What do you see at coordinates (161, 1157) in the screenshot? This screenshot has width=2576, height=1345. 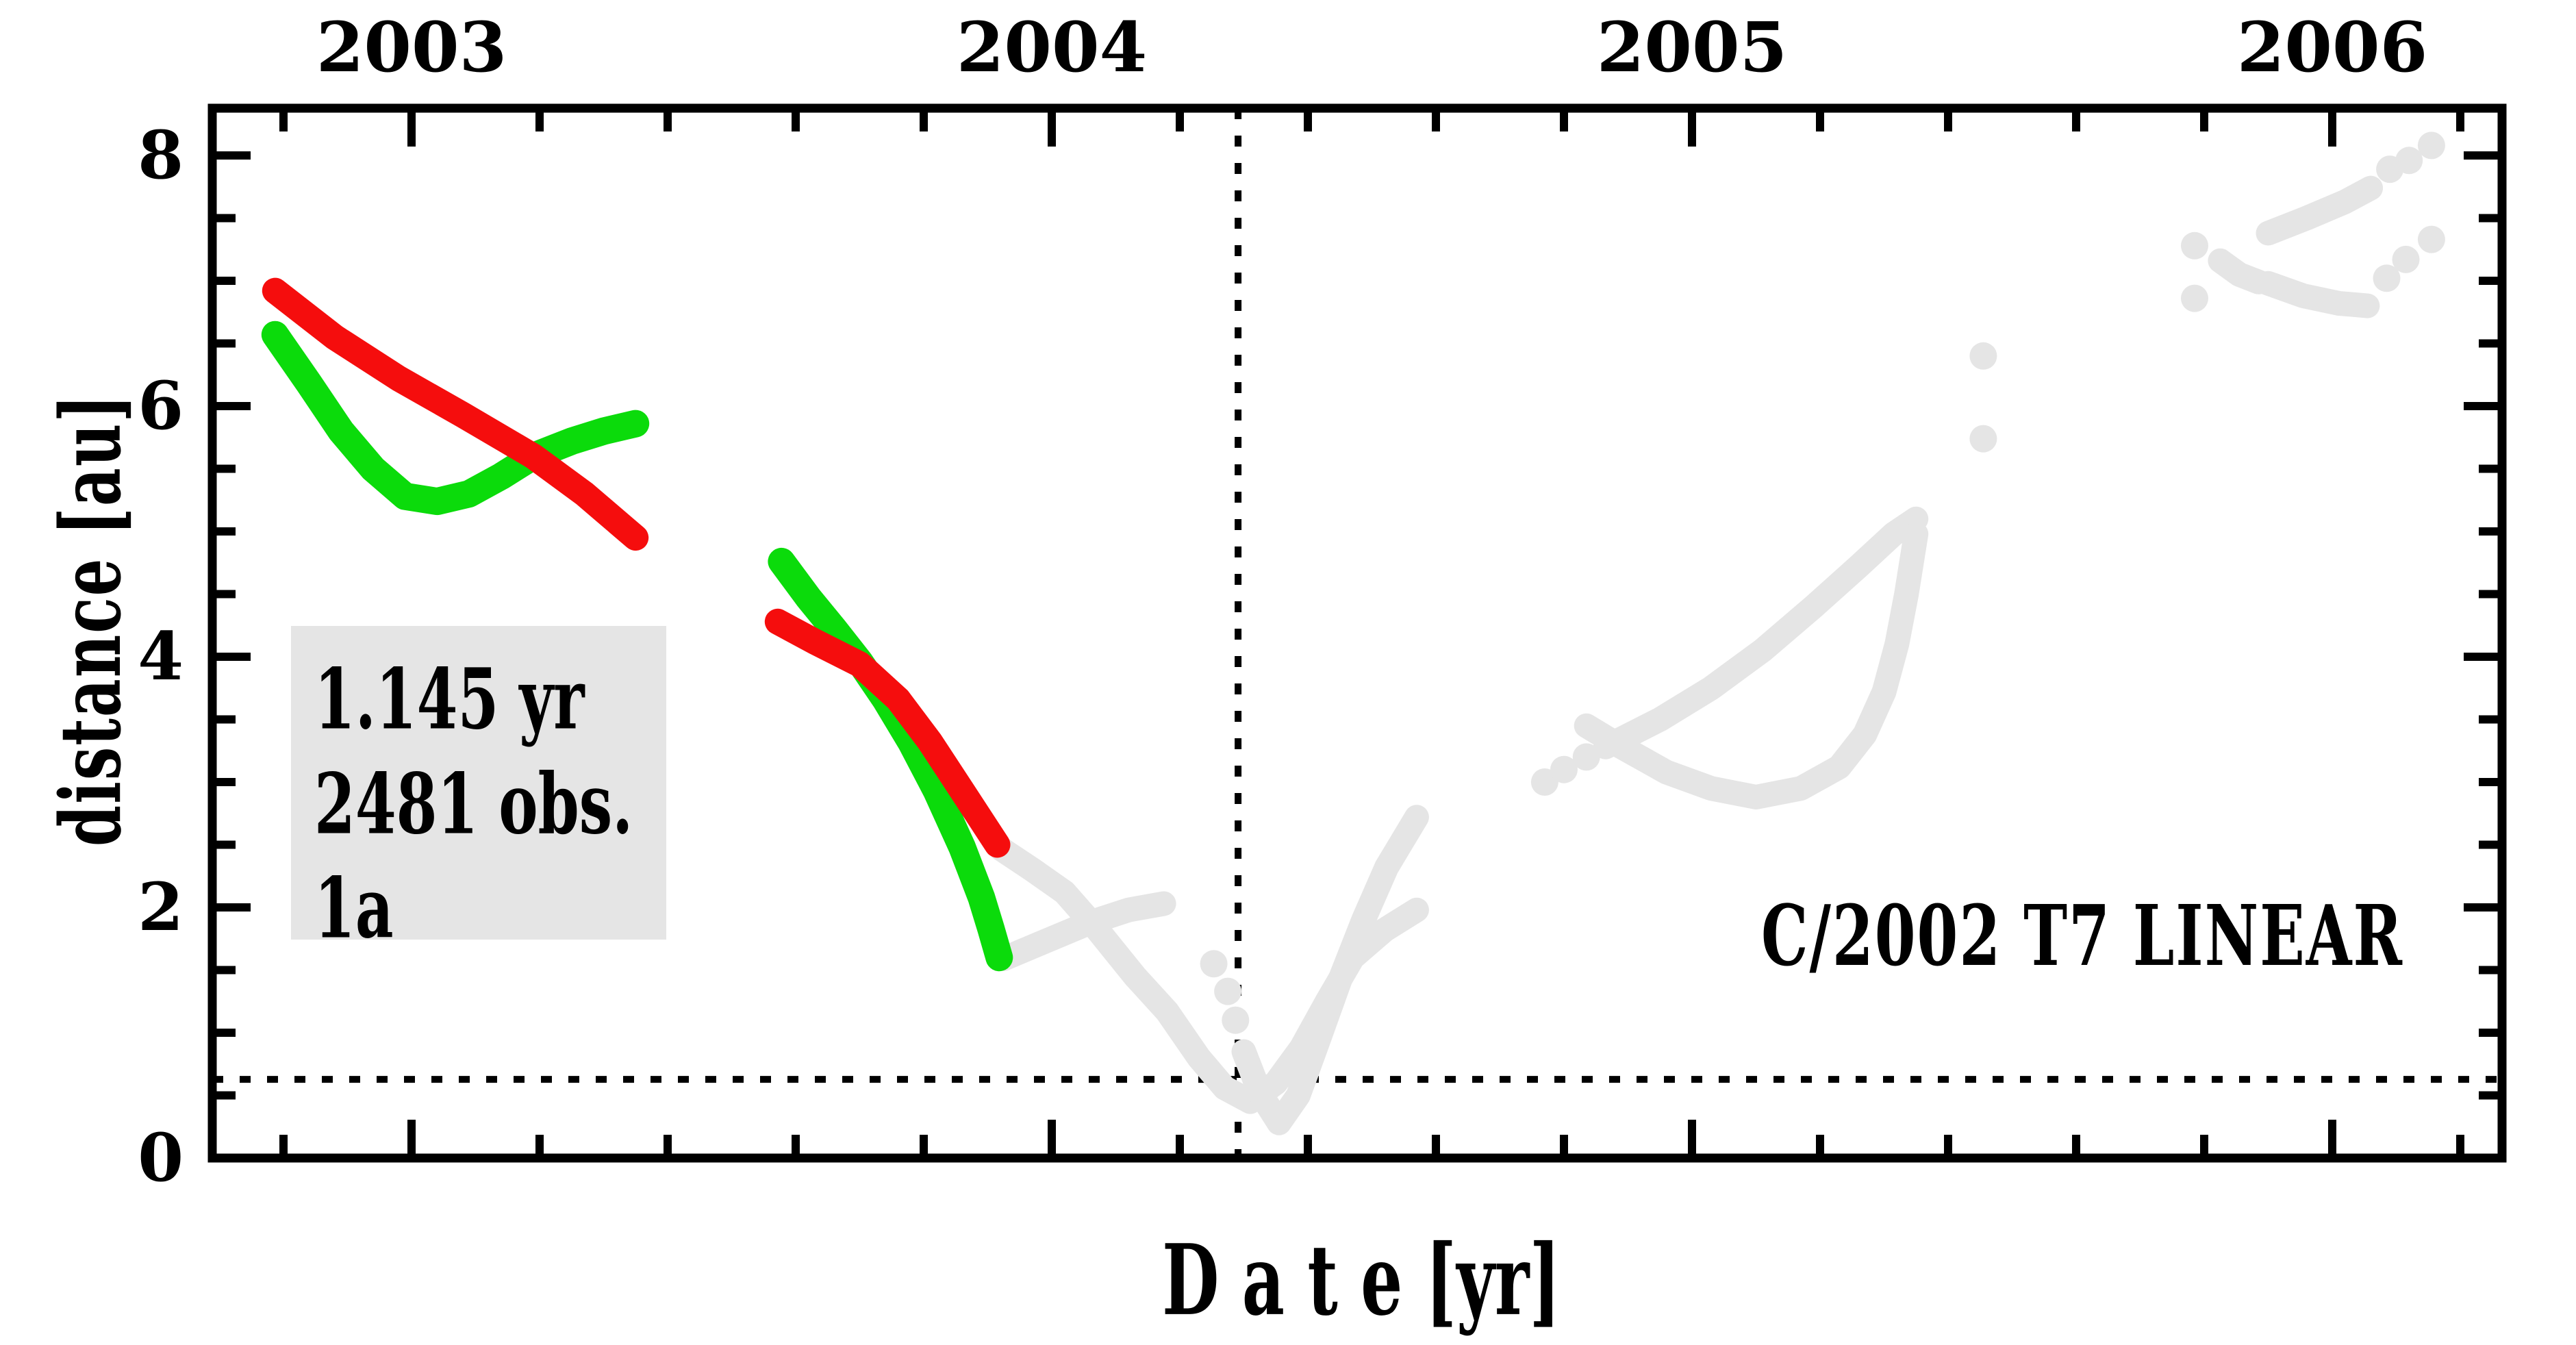 I see `y-tick-label-0: 0` at bounding box center [161, 1157].